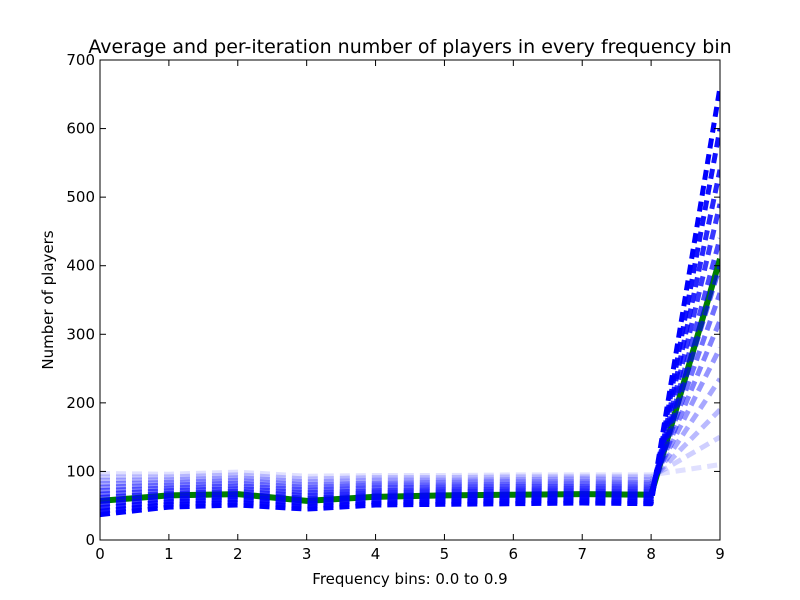 The height and width of the screenshot is (600, 800). Describe the element at coordinates (80, 197) in the screenshot. I see `y-tick-label: 500` at that location.